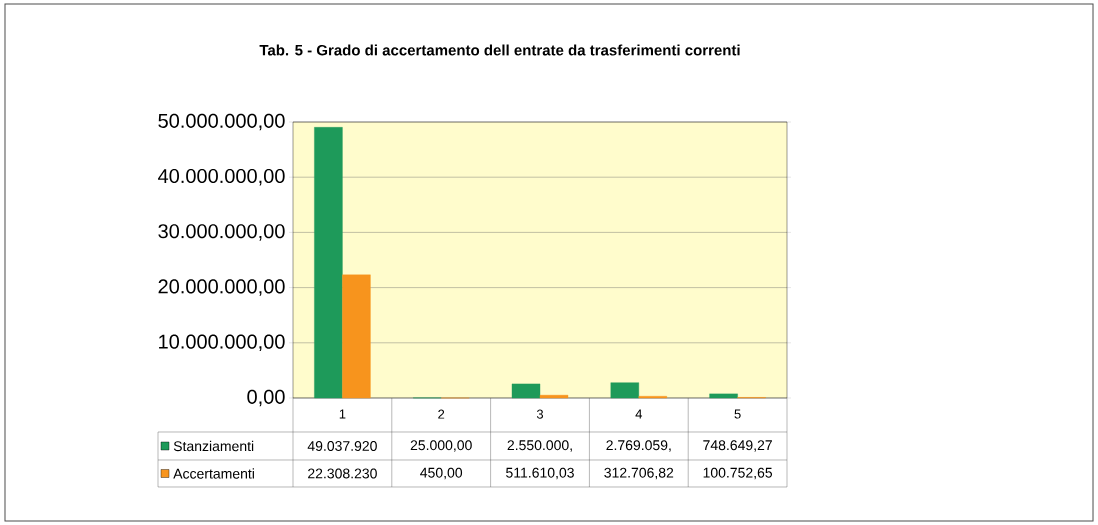 This screenshot has height=525, width=1098. I want to click on x-tick-label: 3, so click(540, 414).